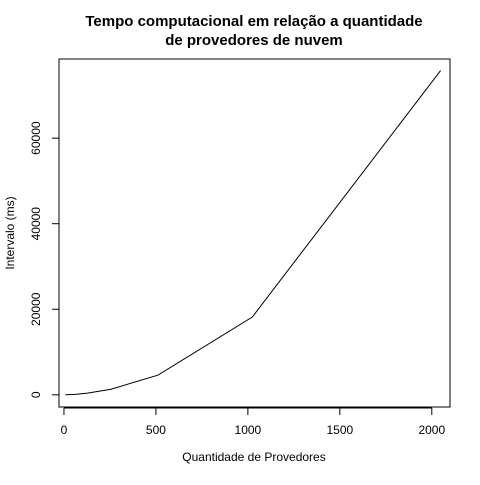  Describe the element at coordinates (431, 430) in the screenshot. I see `x-tick-label: 2000` at that location.